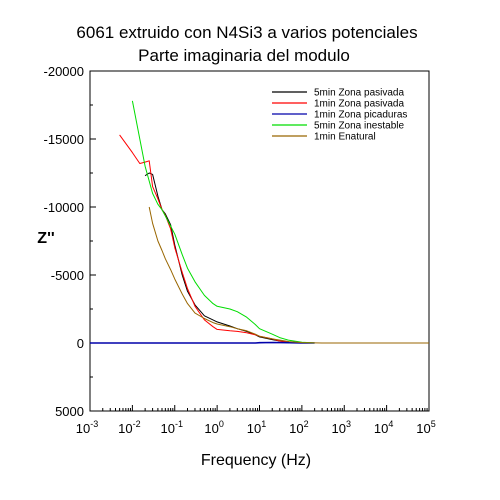 This screenshot has width=500, height=500. Describe the element at coordinates (64, 207) in the screenshot. I see `y-tick-label: -10000` at that location.